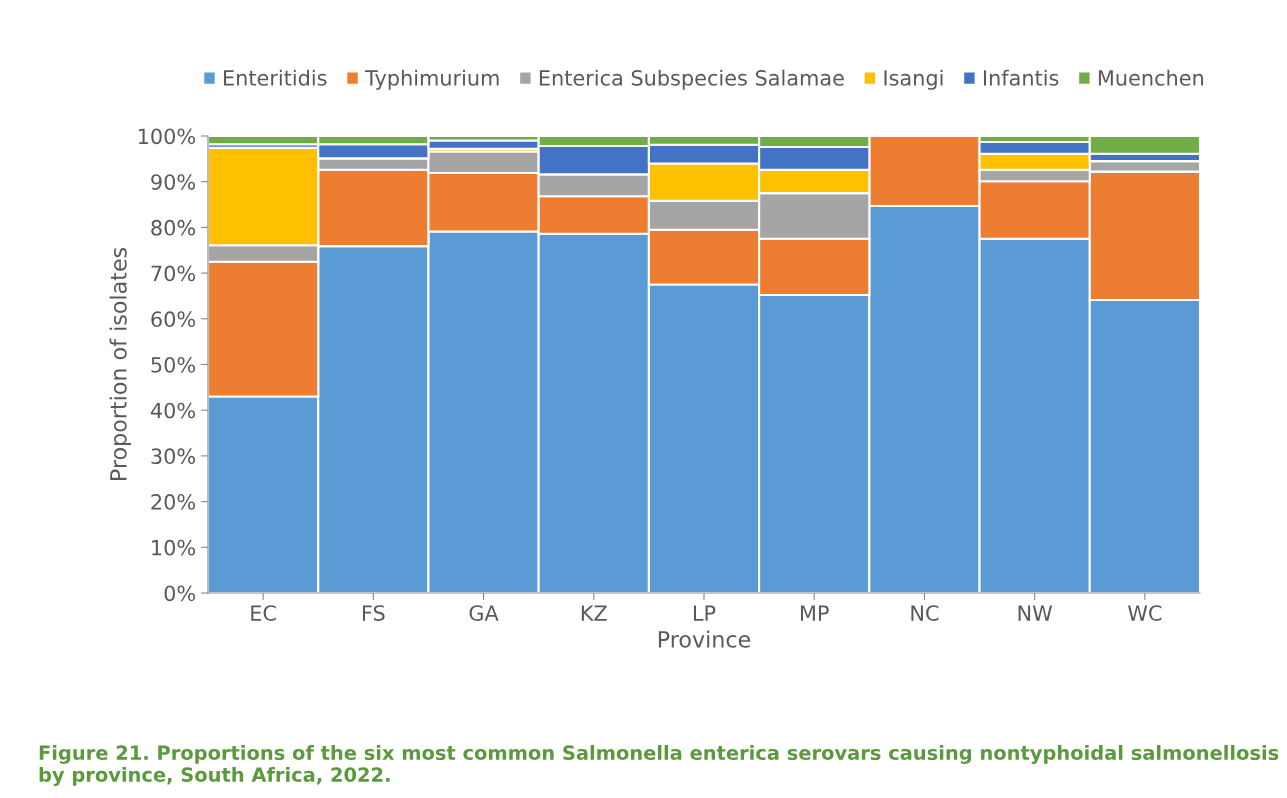  I want to click on x-tick-label: MP, so click(815, 613).